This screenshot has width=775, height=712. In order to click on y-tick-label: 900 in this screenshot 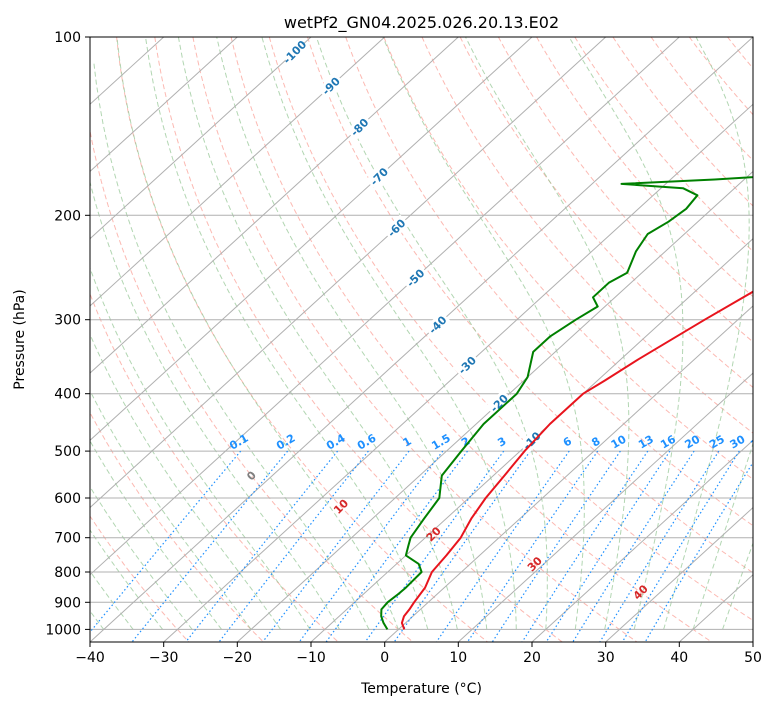, I will do `click(67, 603)`.